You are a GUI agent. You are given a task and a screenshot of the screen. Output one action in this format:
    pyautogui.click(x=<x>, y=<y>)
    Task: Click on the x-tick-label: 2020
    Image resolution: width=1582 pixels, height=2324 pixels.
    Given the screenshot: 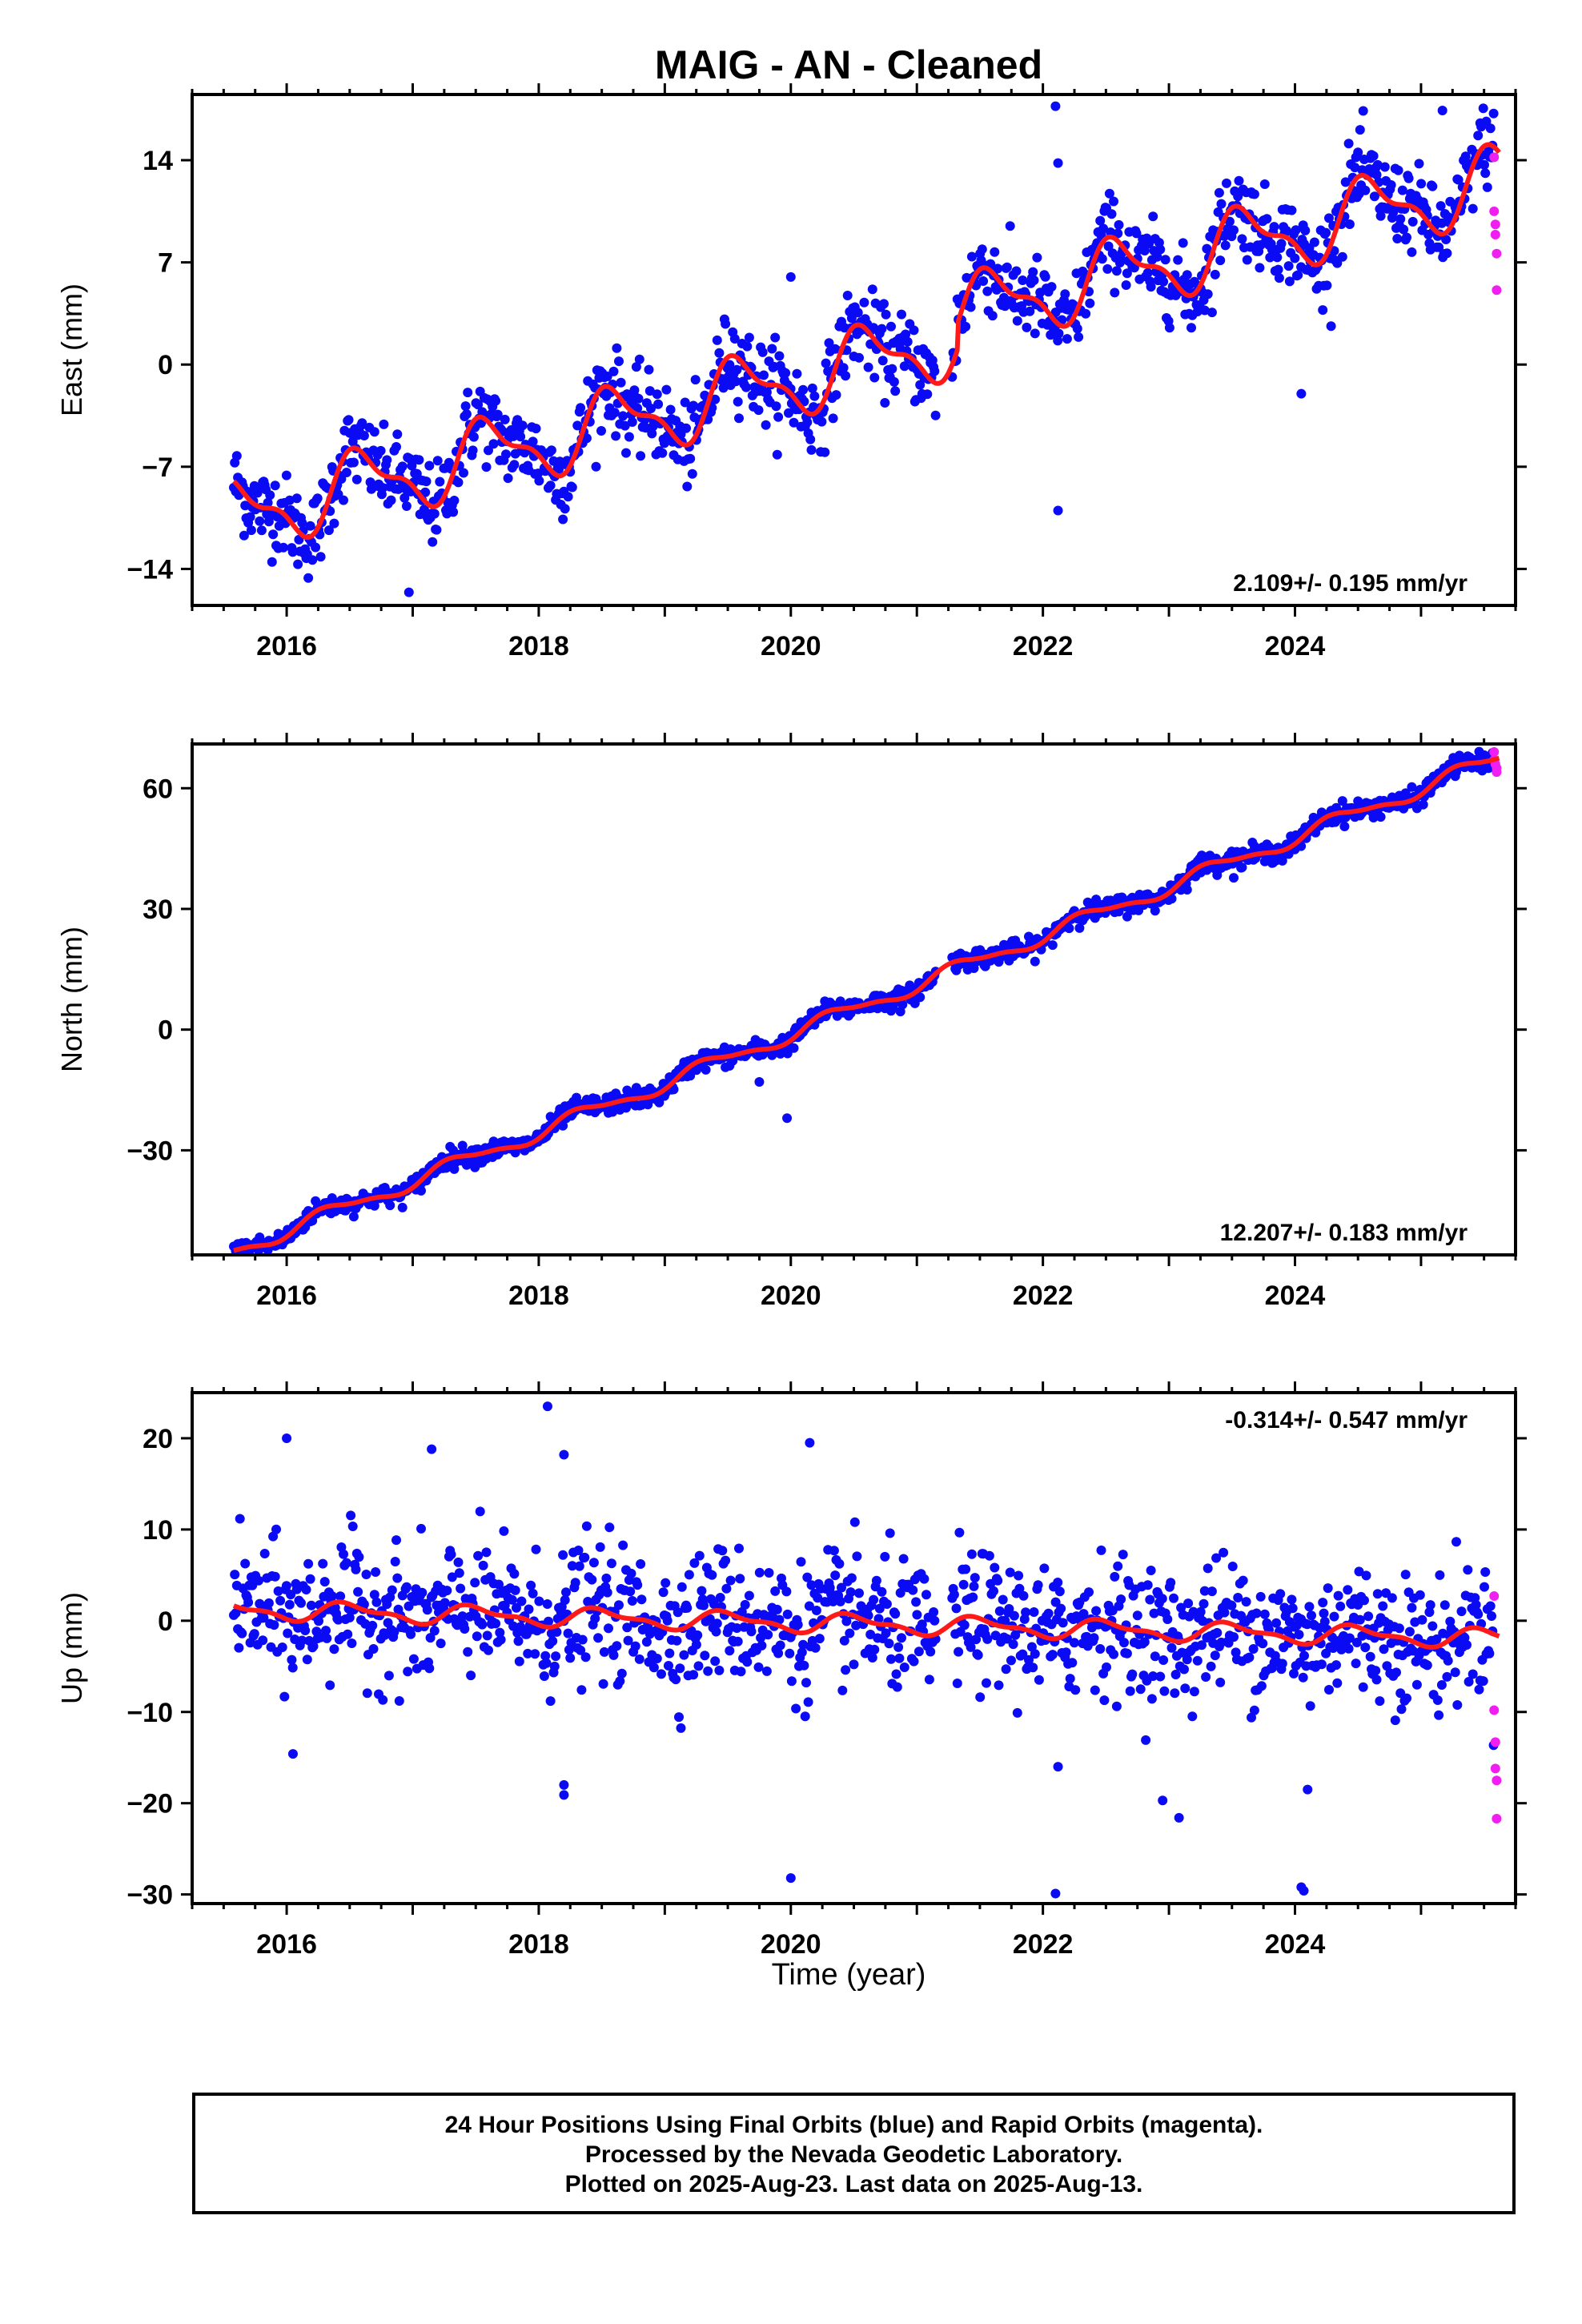 What is the action you would take?
    pyautogui.click(x=791, y=646)
    